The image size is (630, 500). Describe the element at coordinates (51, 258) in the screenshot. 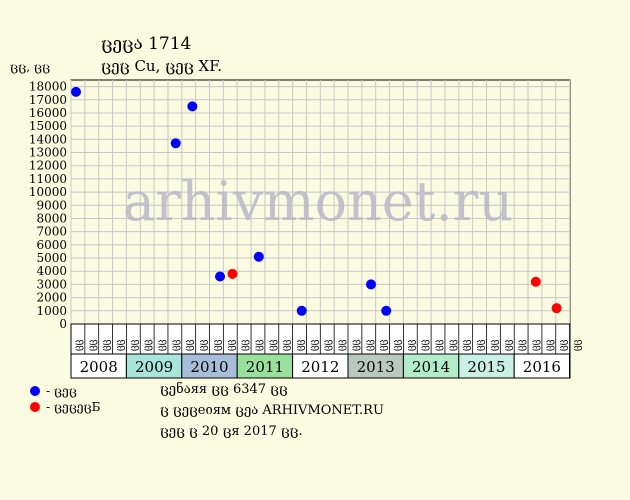

I see `y-tick-label: 5000` at that location.